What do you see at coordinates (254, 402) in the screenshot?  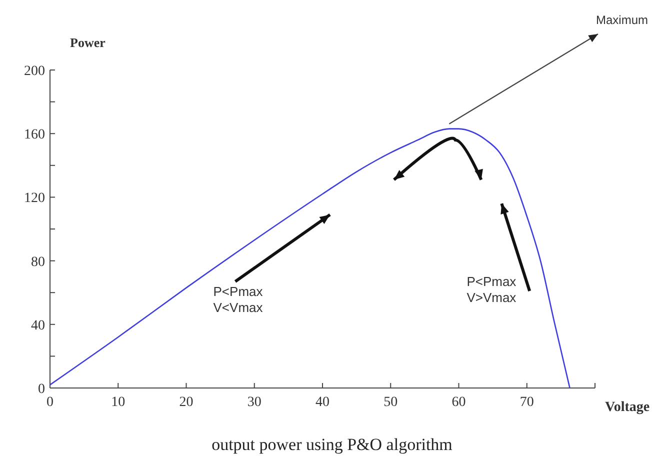 I see `x-tick-label: 30` at bounding box center [254, 402].